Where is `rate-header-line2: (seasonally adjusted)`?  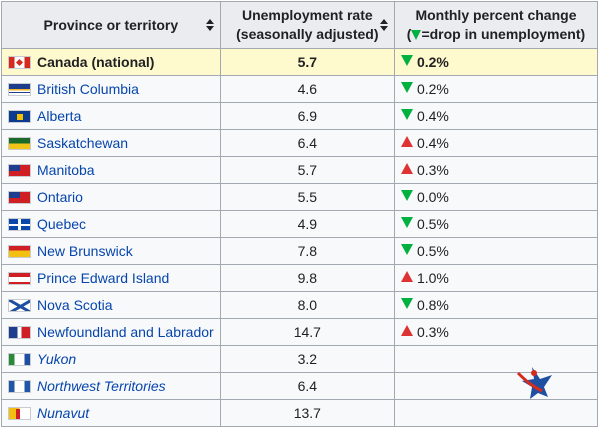
rate-header-line2: (seasonally adjusted) is located at coordinates (307, 34).